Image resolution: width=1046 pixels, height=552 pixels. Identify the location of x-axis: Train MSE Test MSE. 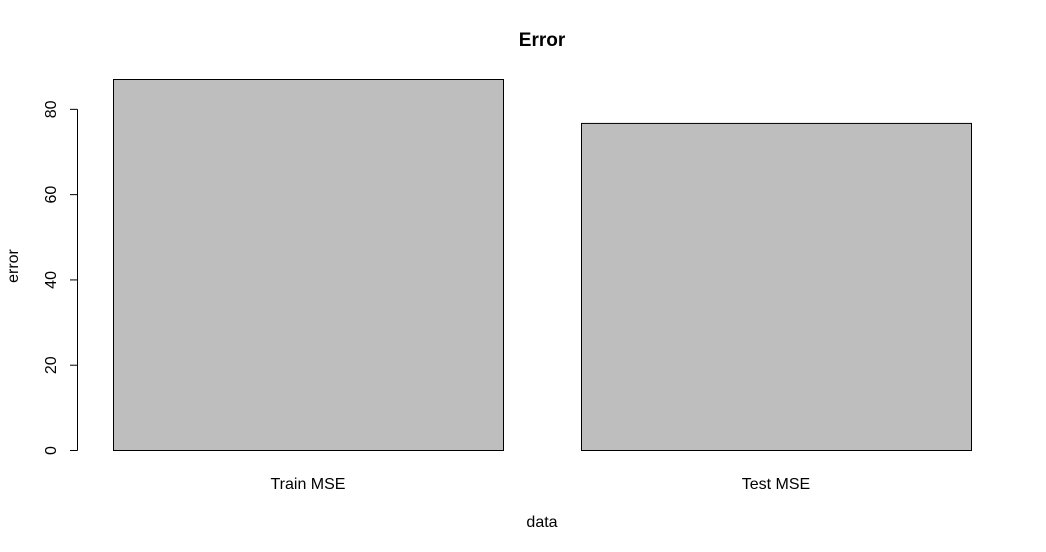
(541, 484).